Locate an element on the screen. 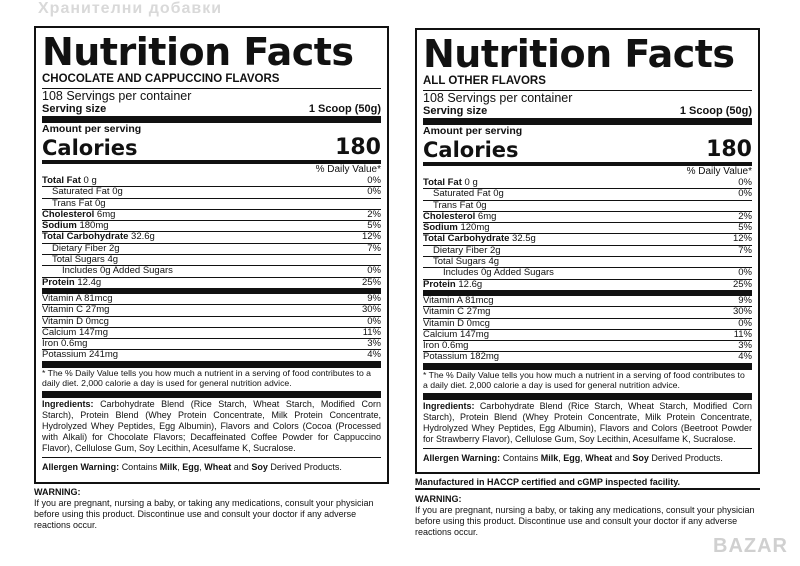  nutrient-name: Calcium is located at coordinates (59, 332).